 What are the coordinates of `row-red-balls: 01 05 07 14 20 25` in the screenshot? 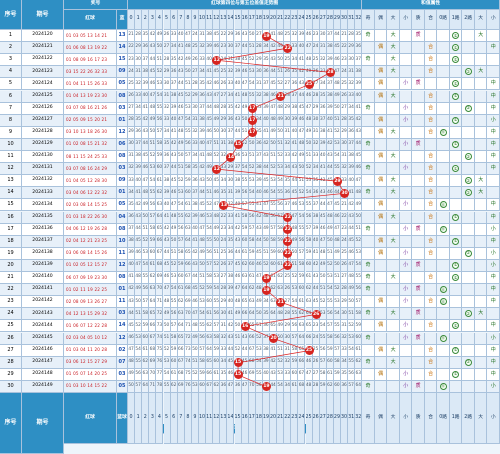 It's located at (90, 374).